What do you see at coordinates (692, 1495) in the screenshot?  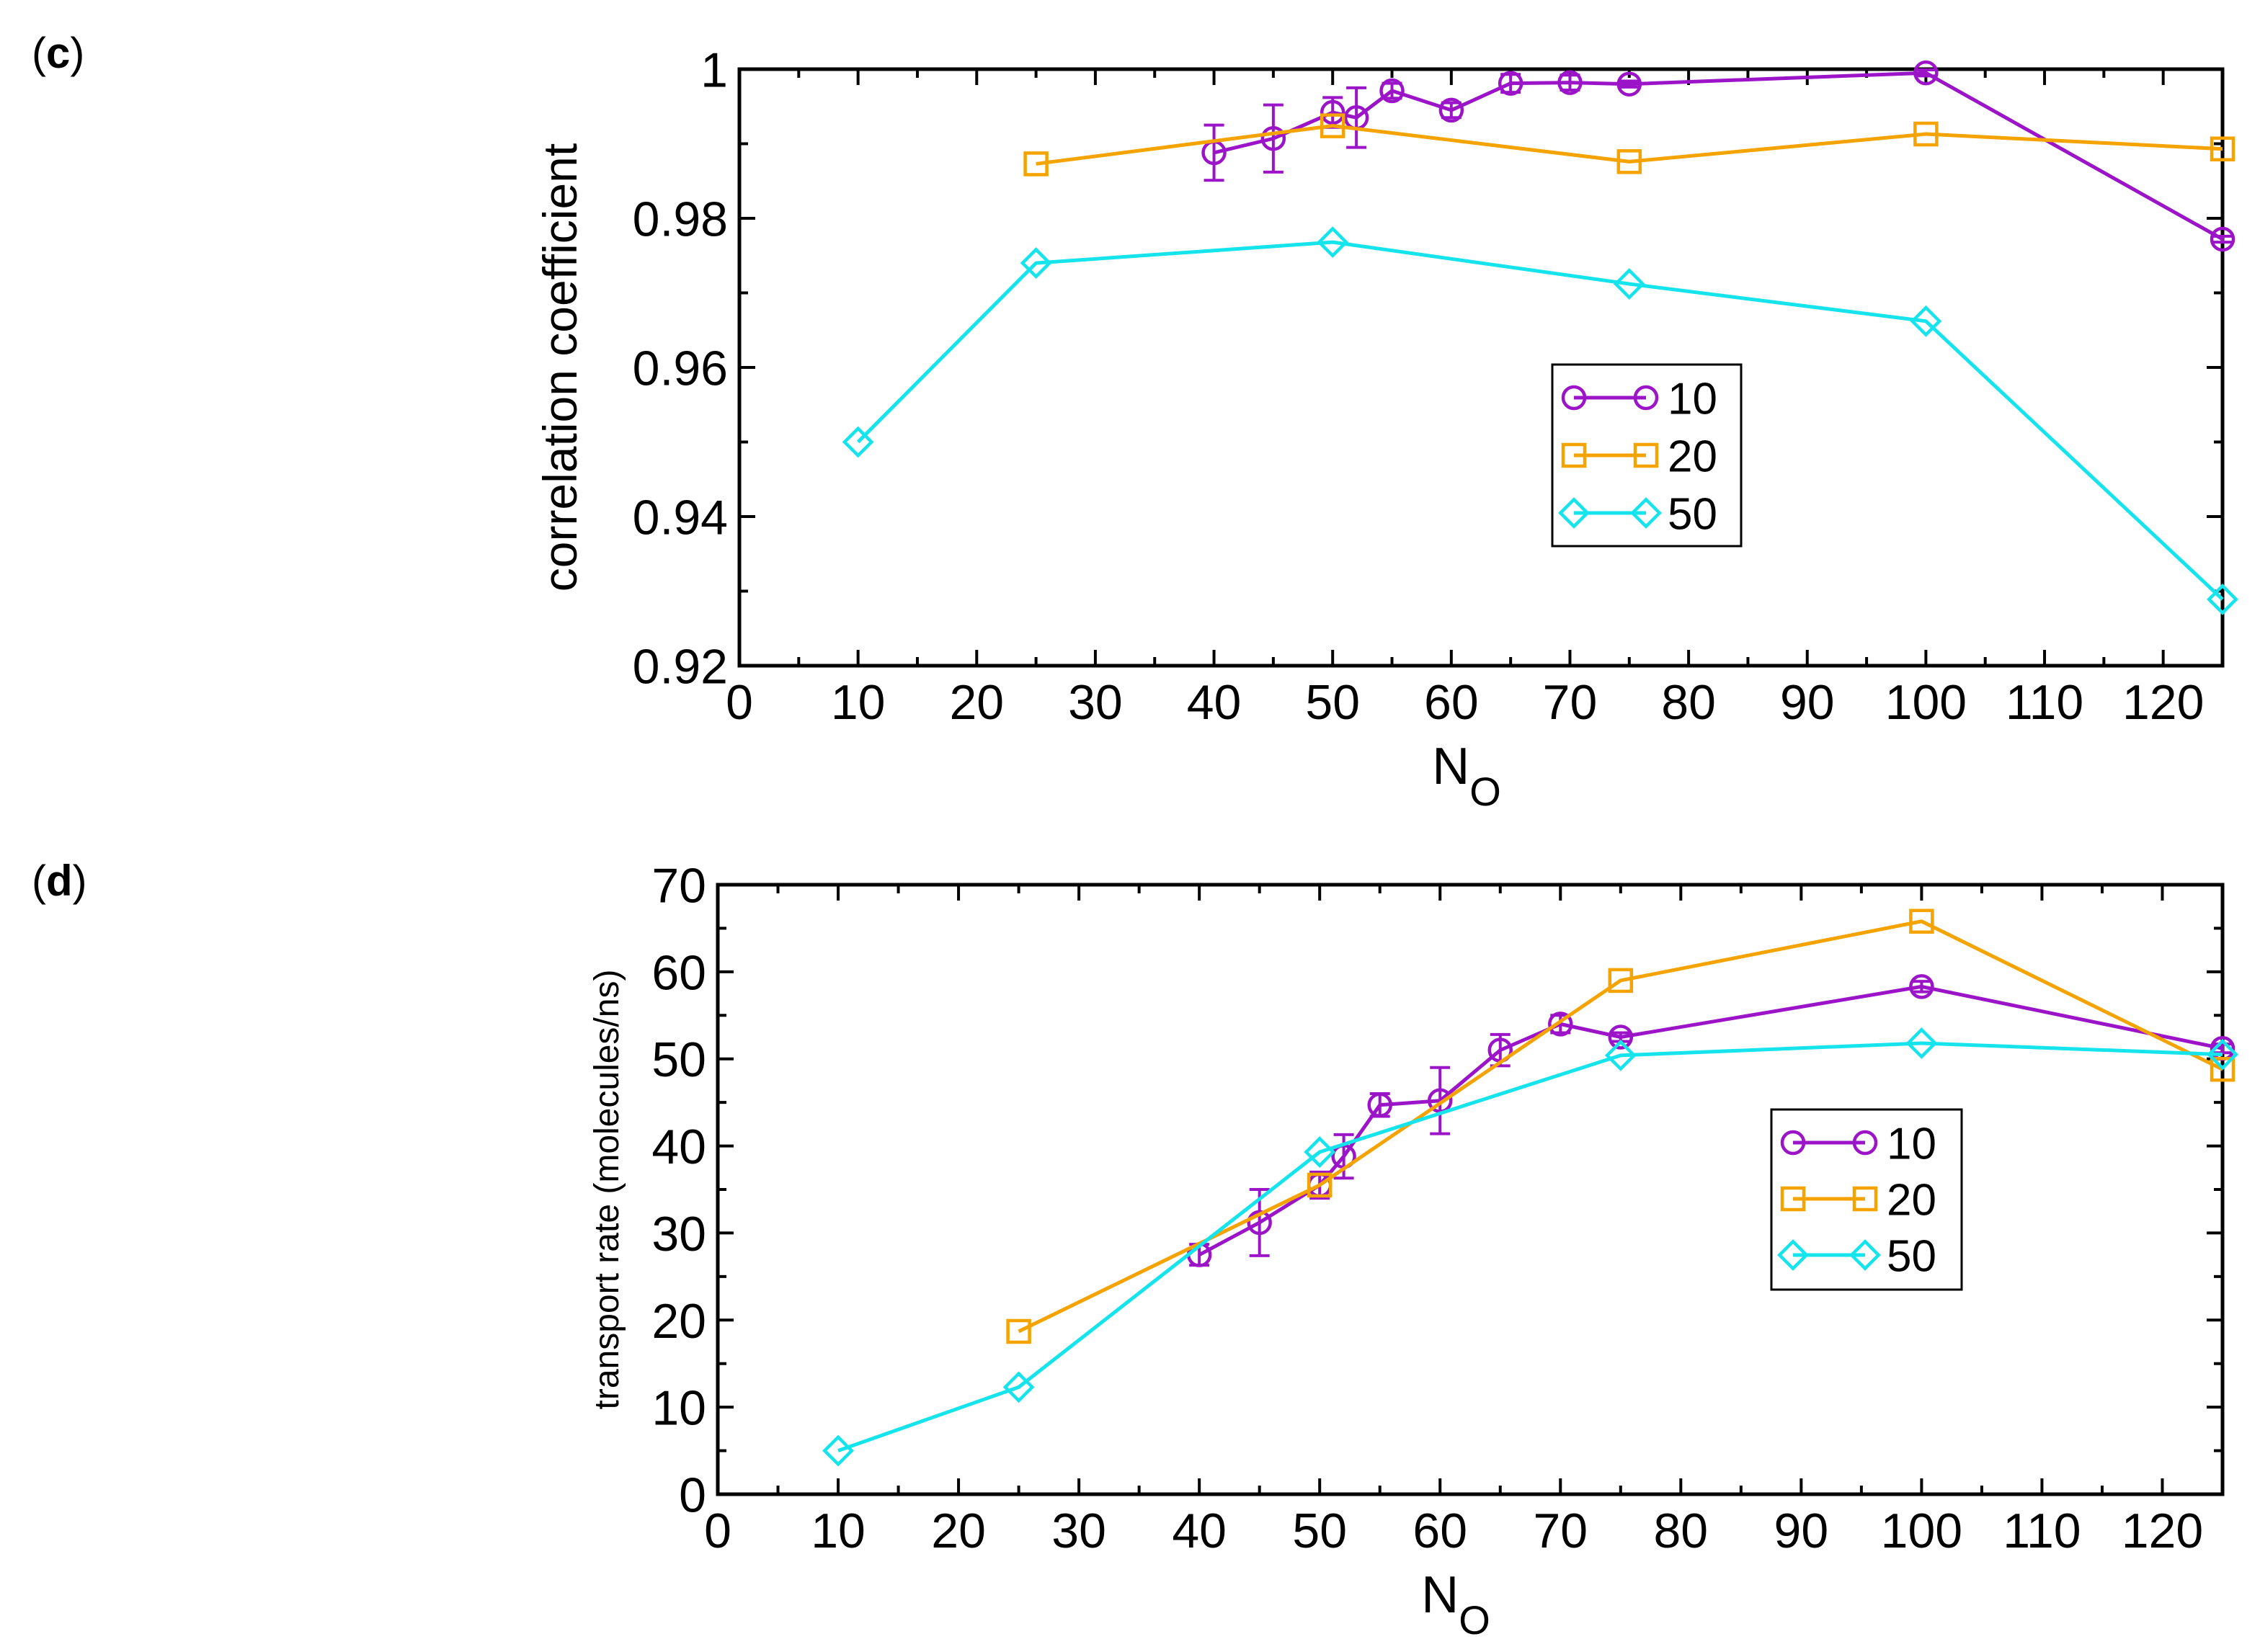 I see `y-tick-label: 0` at bounding box center [692, 1495].